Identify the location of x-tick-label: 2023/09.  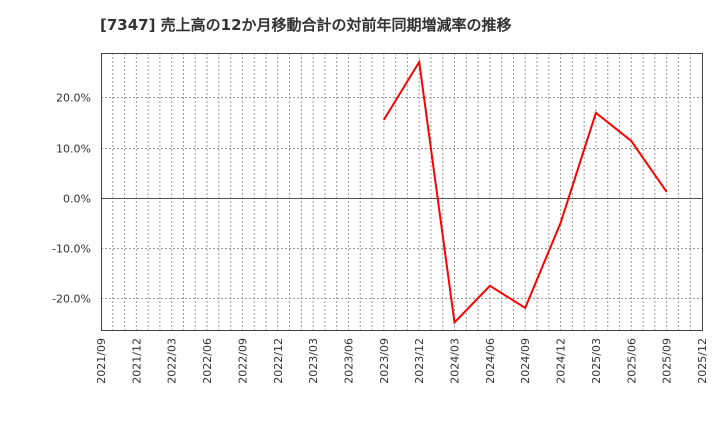
(384, 361).